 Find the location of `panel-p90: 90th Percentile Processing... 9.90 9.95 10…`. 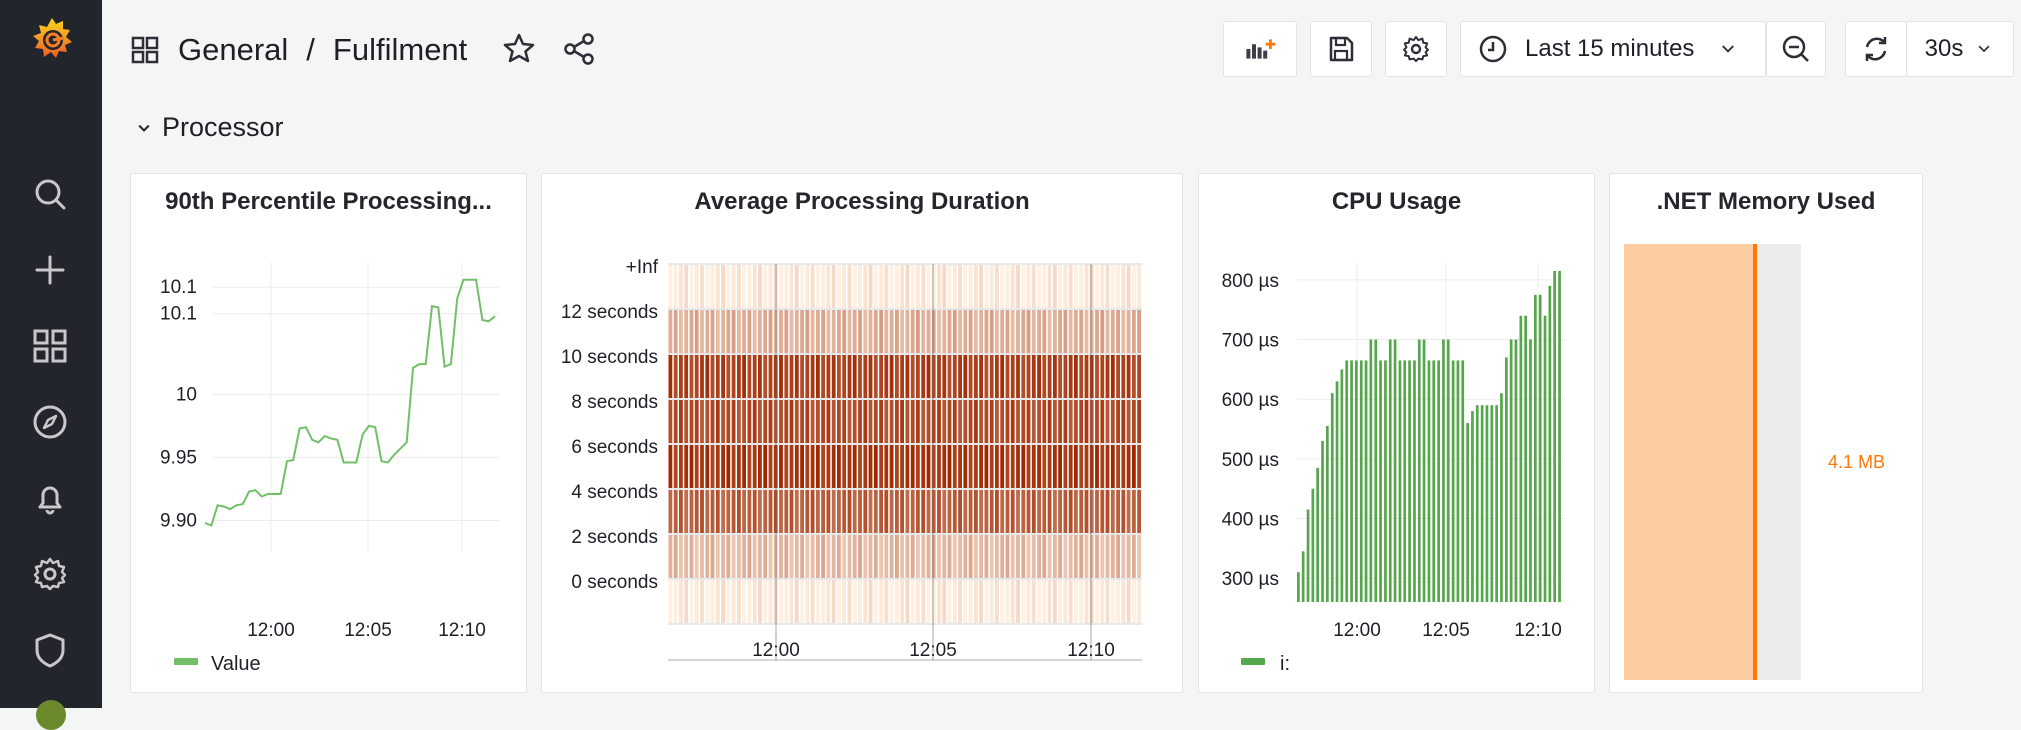

panel-p90: 90th Percentile Processing... 9.90 9.95 10… is located at coordinates (328, 433).